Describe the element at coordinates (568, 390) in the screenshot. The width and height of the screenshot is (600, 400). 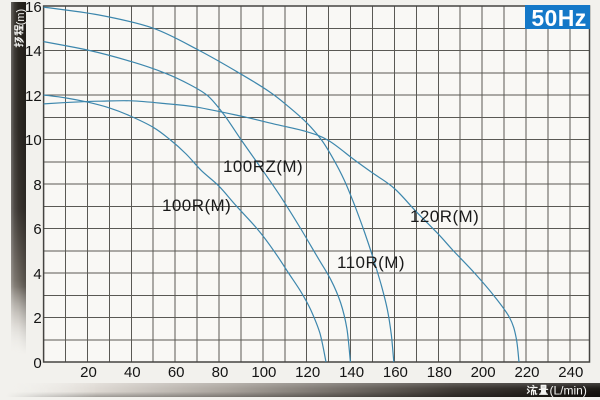
I see `svg-text: (L/min)` at that location.